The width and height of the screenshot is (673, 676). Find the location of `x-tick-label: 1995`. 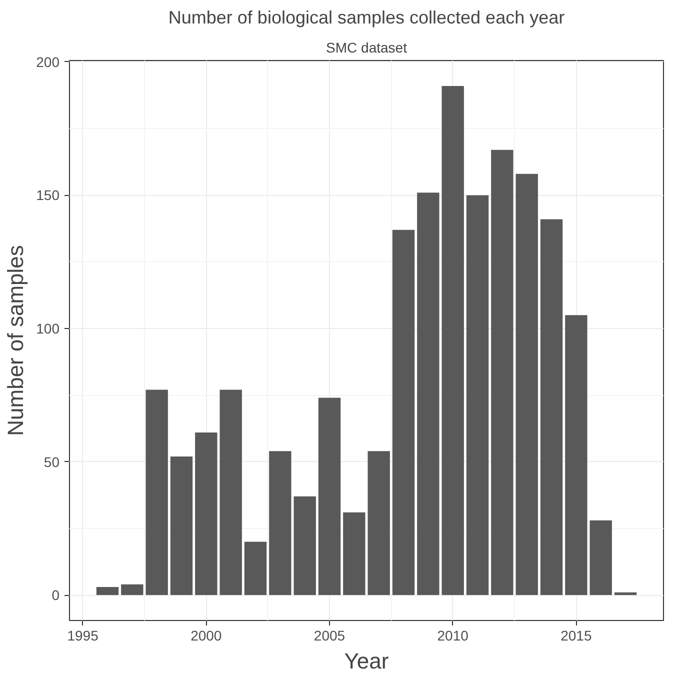

x-tick-label: 1995 is located at coordinates (83, 636).